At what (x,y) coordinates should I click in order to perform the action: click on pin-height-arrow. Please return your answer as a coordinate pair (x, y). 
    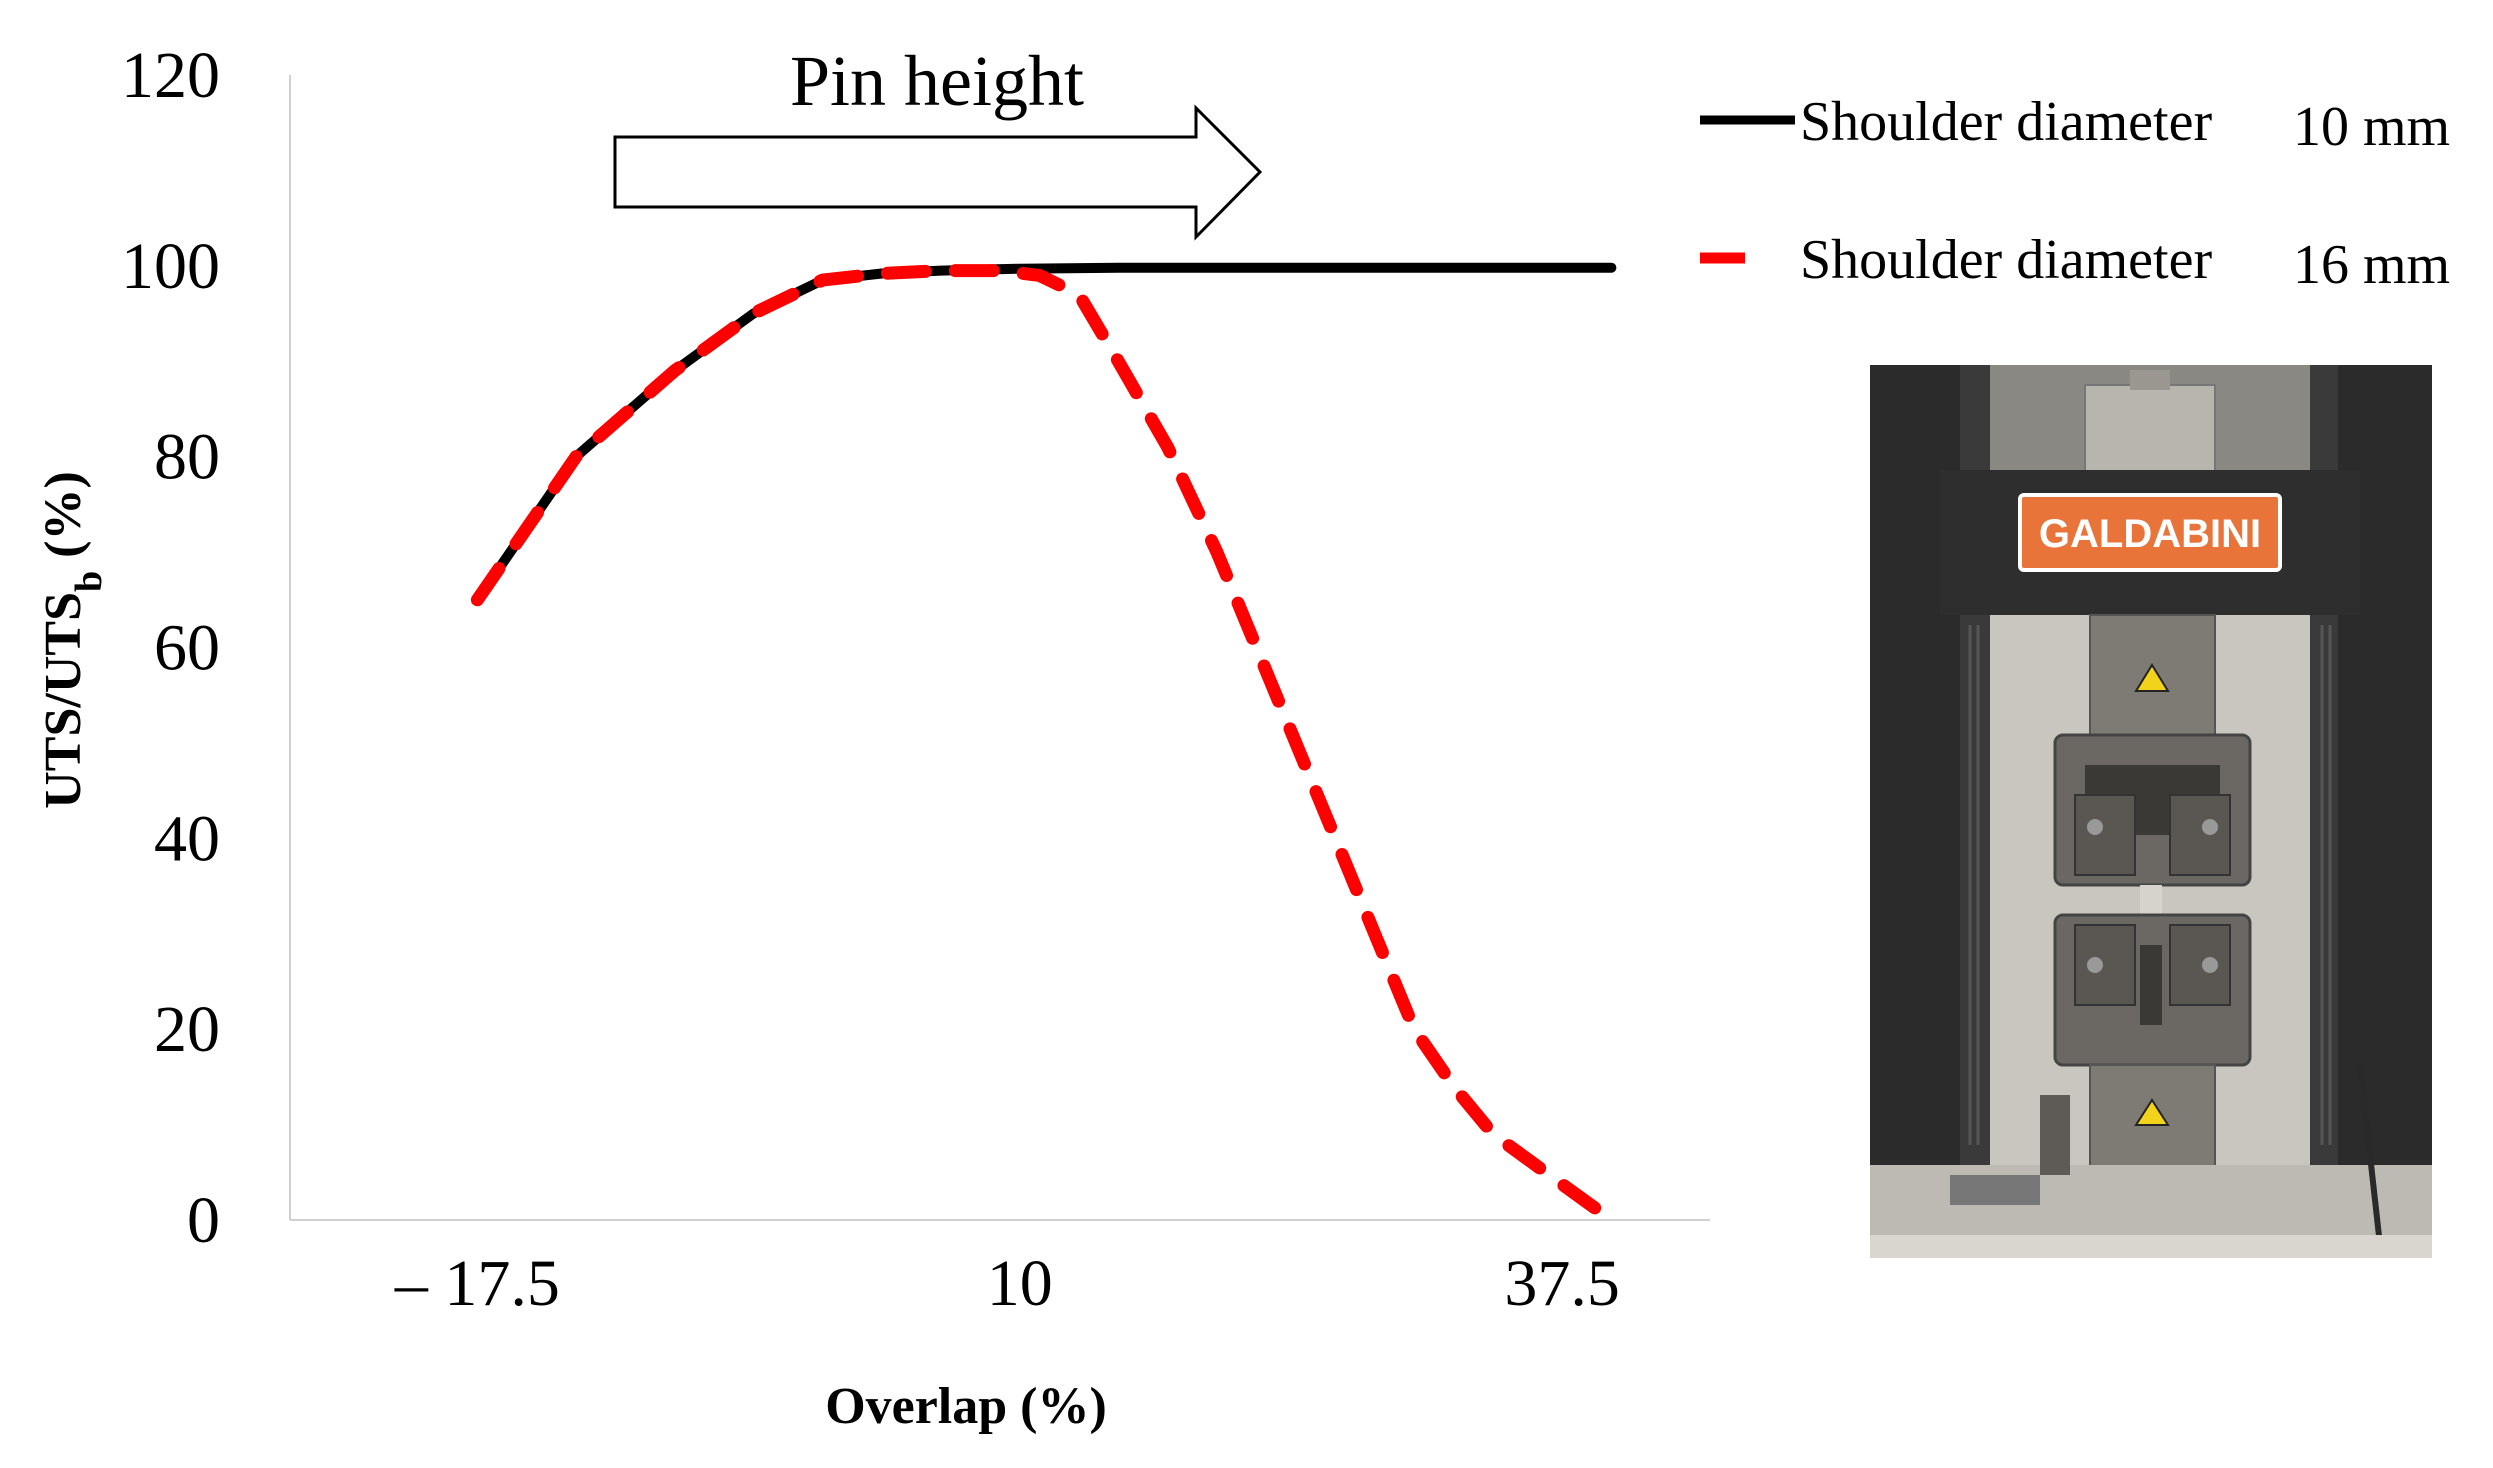
    Looking at the image, I should click on (938, 172).